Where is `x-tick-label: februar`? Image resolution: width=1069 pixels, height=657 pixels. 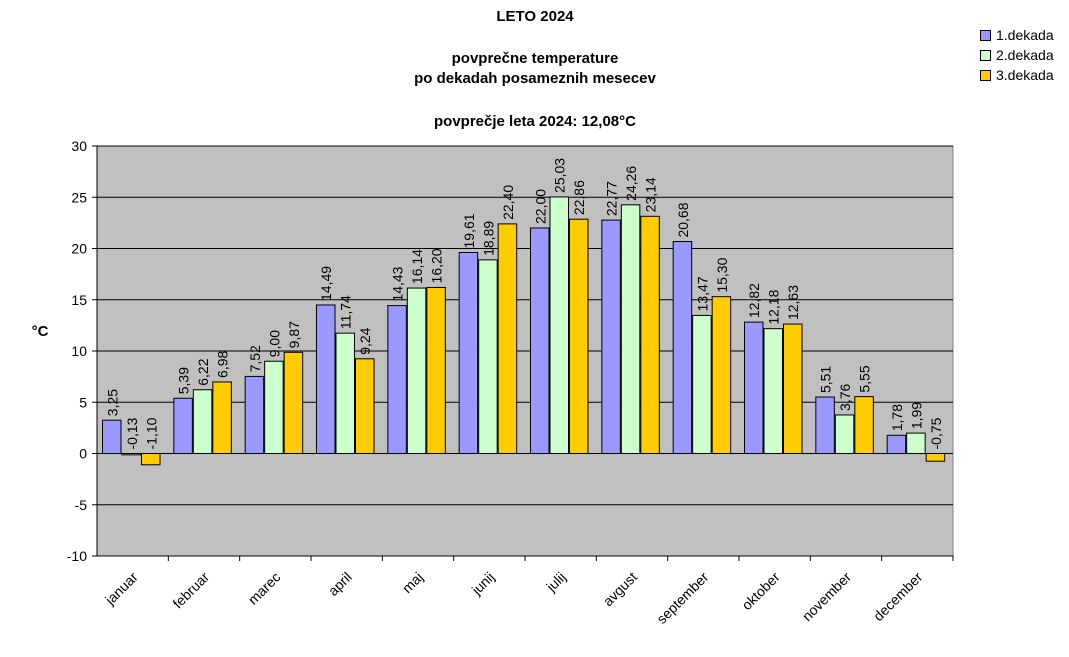 x-tick-label: februar is located at coordinates (190, 590).